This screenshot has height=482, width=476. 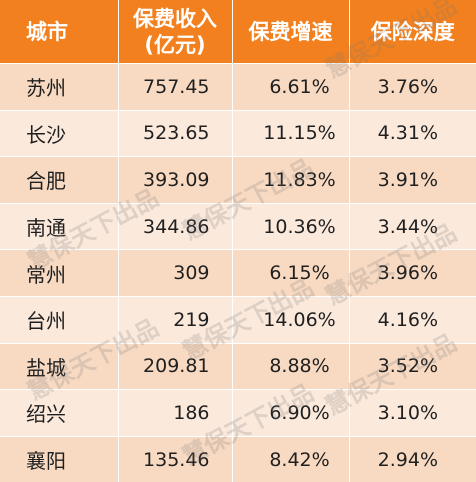 I want to click on depth-cell: 3.96%, so click(x=412, y=273).